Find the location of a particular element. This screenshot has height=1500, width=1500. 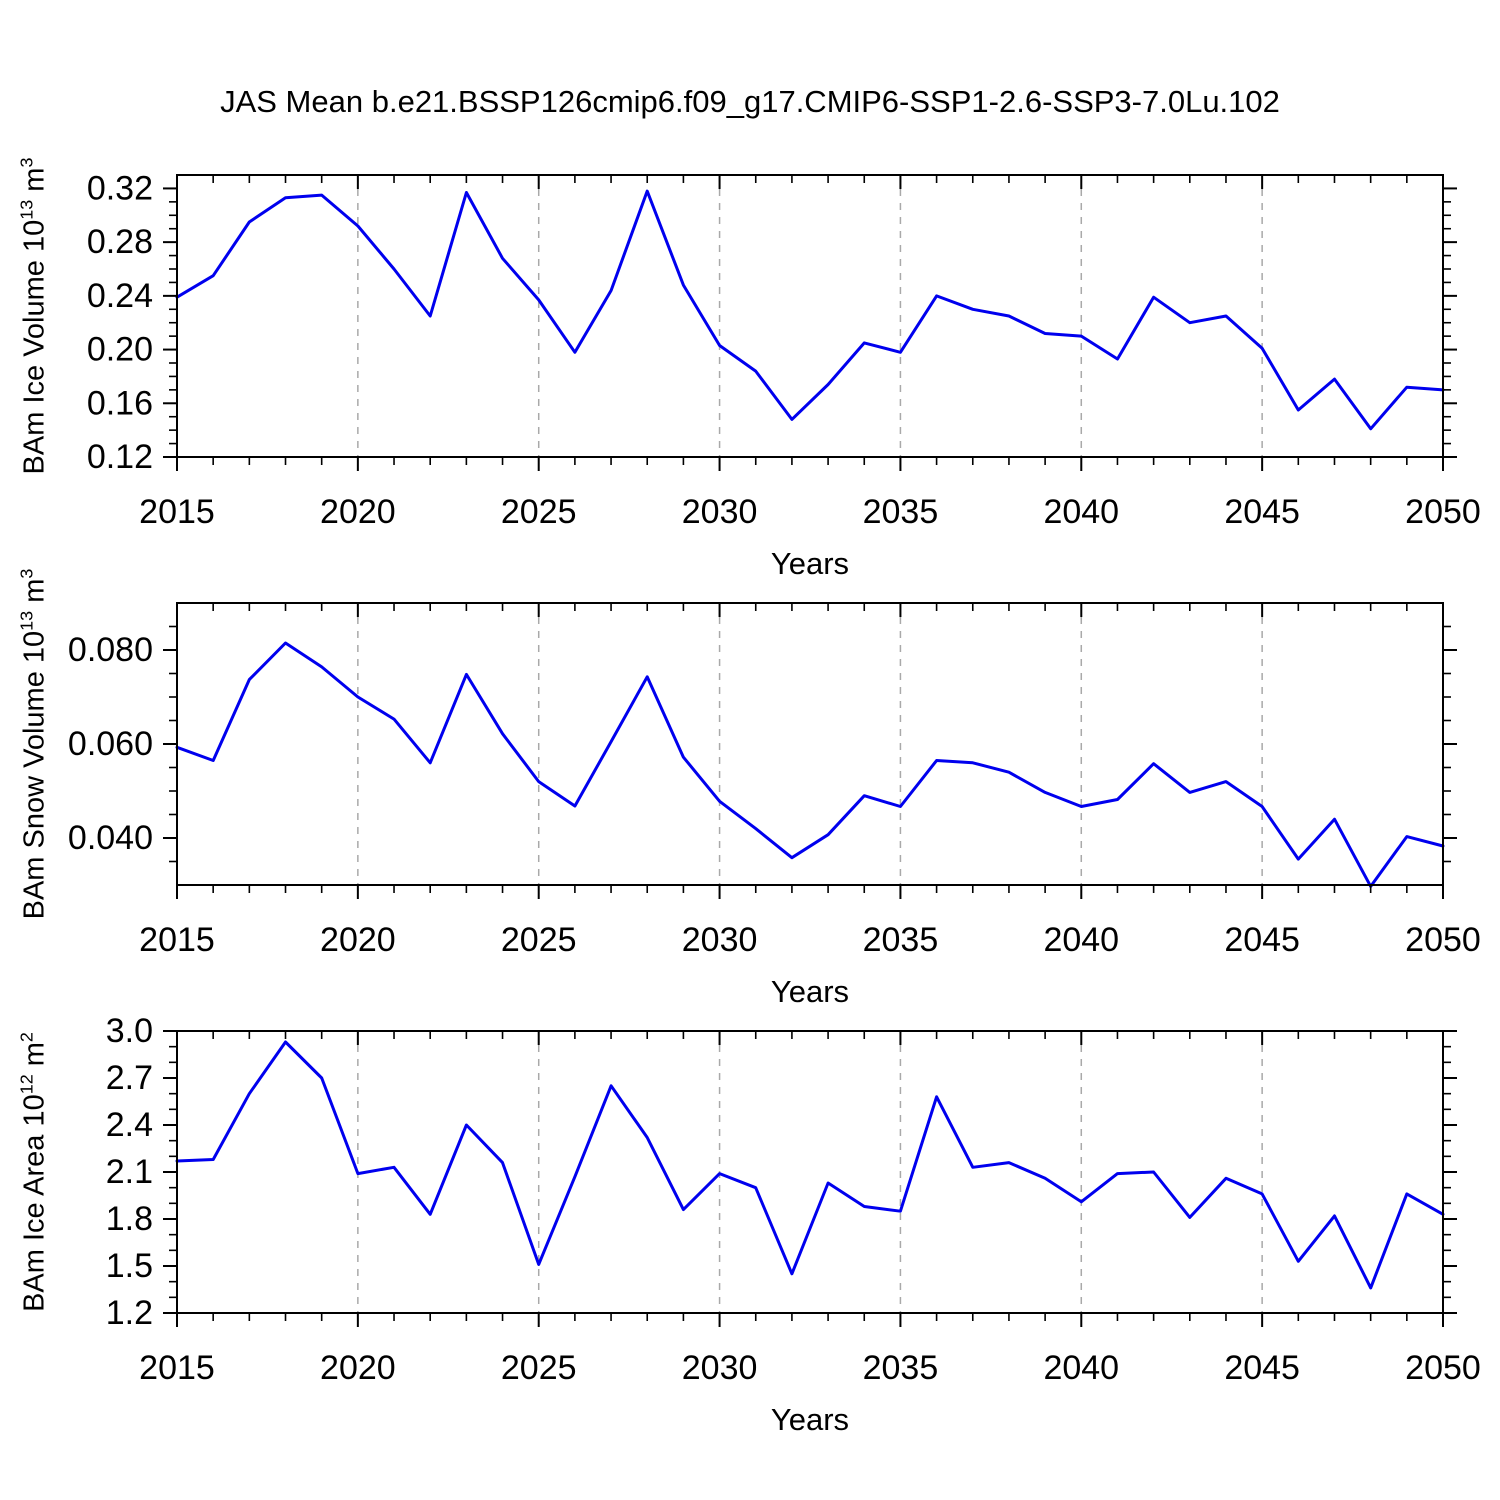

y-tick-label: 3.0 is located at coordinates (129, 1031).